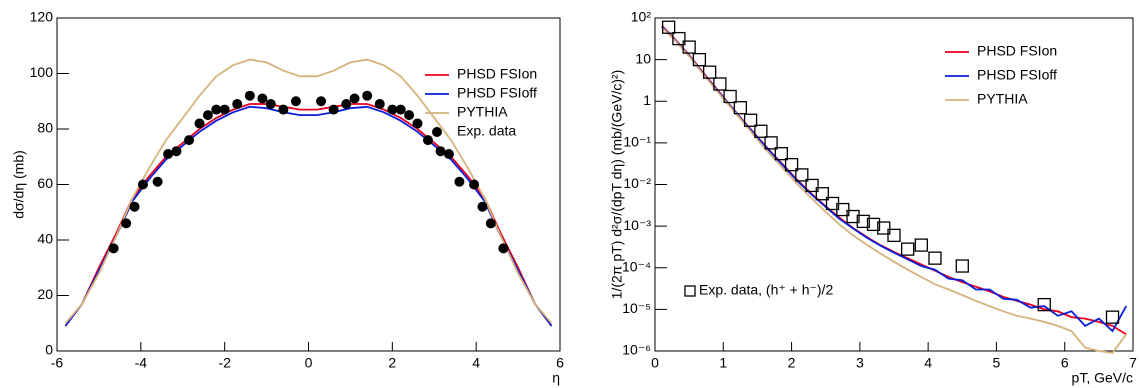 The image size is (1142, 388). Describe the element at coordinates (486, 131) in the screenshot. I see `legend-label: Exp. data` at that location.